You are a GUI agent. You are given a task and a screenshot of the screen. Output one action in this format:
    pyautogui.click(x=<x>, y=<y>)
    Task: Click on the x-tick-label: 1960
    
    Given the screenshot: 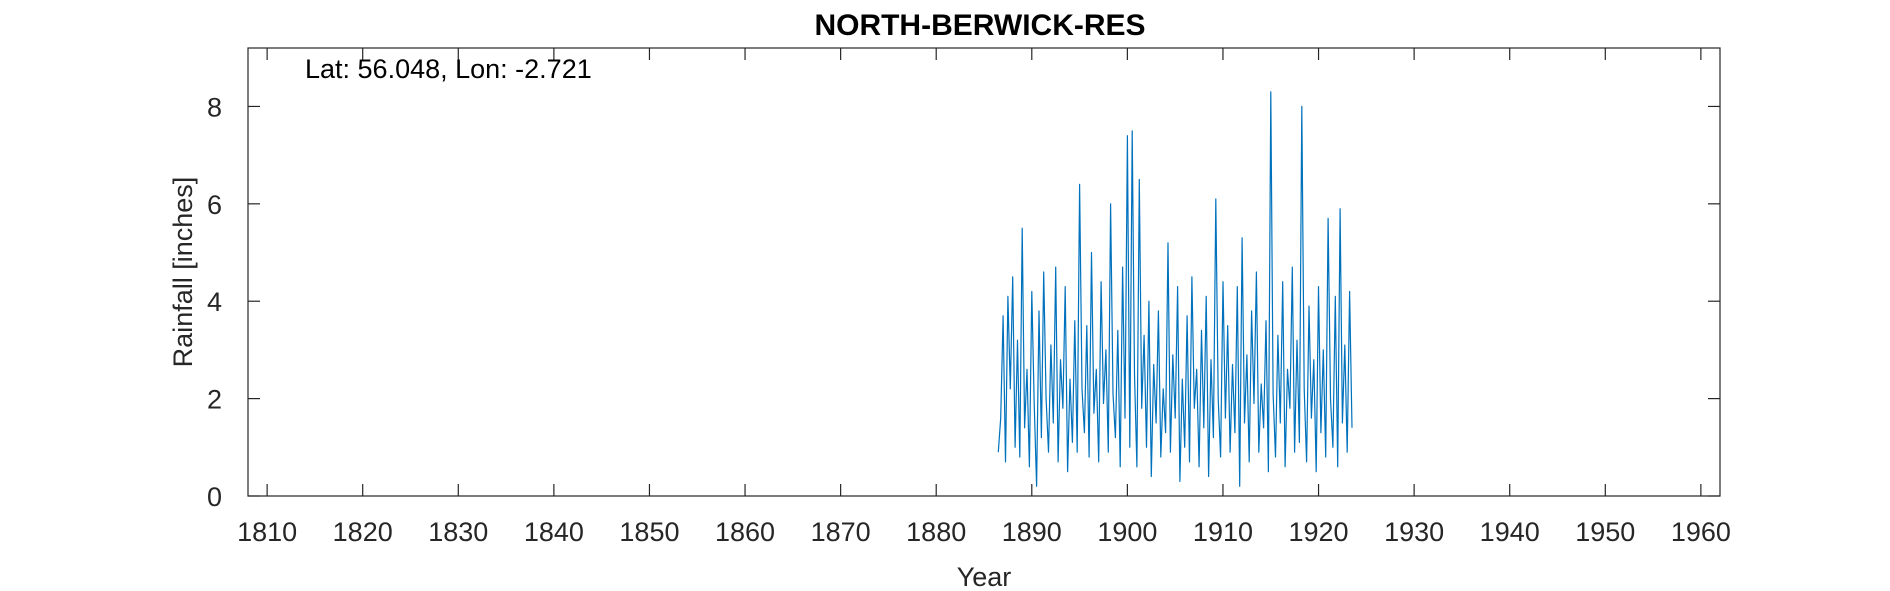 What is the action you would take?
    pyautogui.click(x=1701, y=532)
    